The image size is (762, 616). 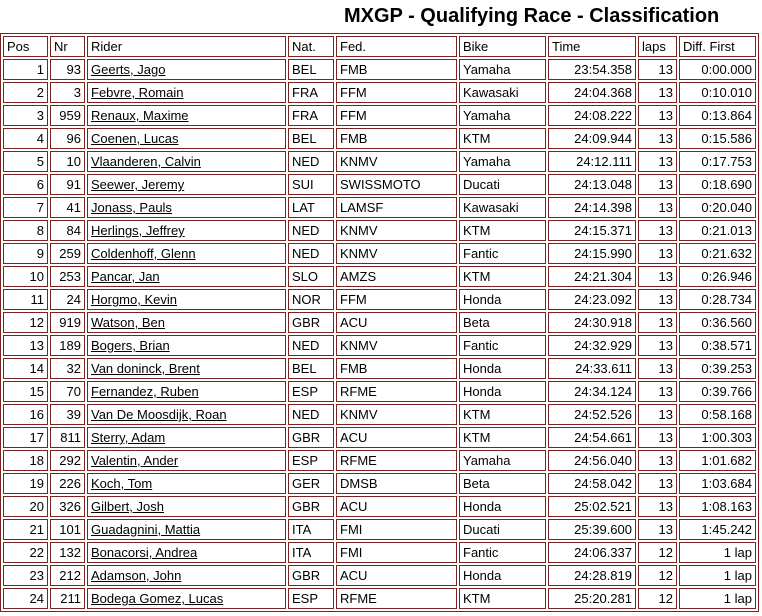 What do you see at coordinates (25, 207) in the screenshot?
I see `cell-pos: 7` at bounding box center [25, 207].